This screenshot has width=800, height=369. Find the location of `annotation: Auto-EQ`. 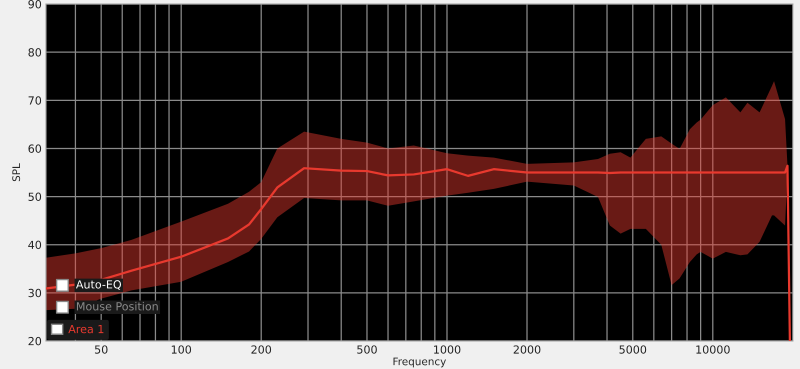

annotation: Auto-EQ is located at coordinates (99, 285).